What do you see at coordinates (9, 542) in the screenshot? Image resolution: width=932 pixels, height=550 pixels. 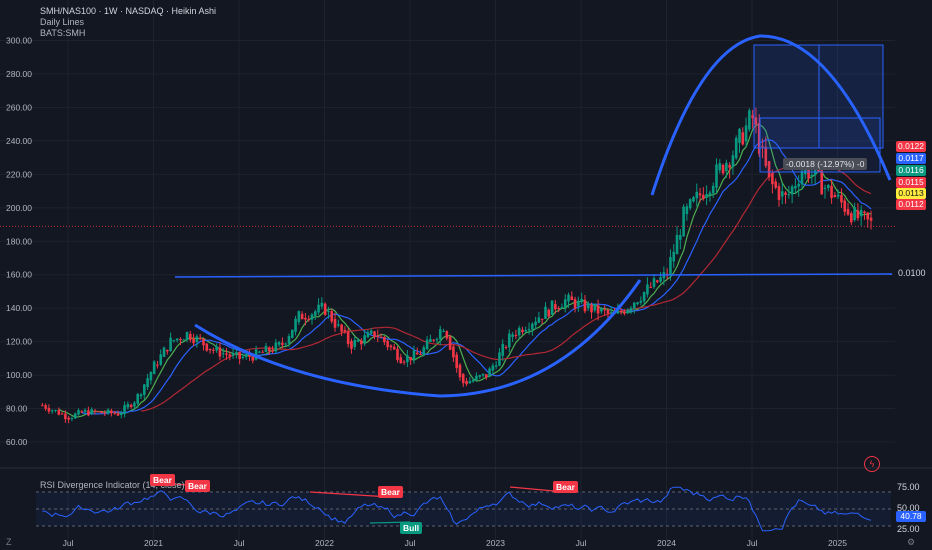 I see `tradingview-logo: Z` at bounding box center [9, 542].